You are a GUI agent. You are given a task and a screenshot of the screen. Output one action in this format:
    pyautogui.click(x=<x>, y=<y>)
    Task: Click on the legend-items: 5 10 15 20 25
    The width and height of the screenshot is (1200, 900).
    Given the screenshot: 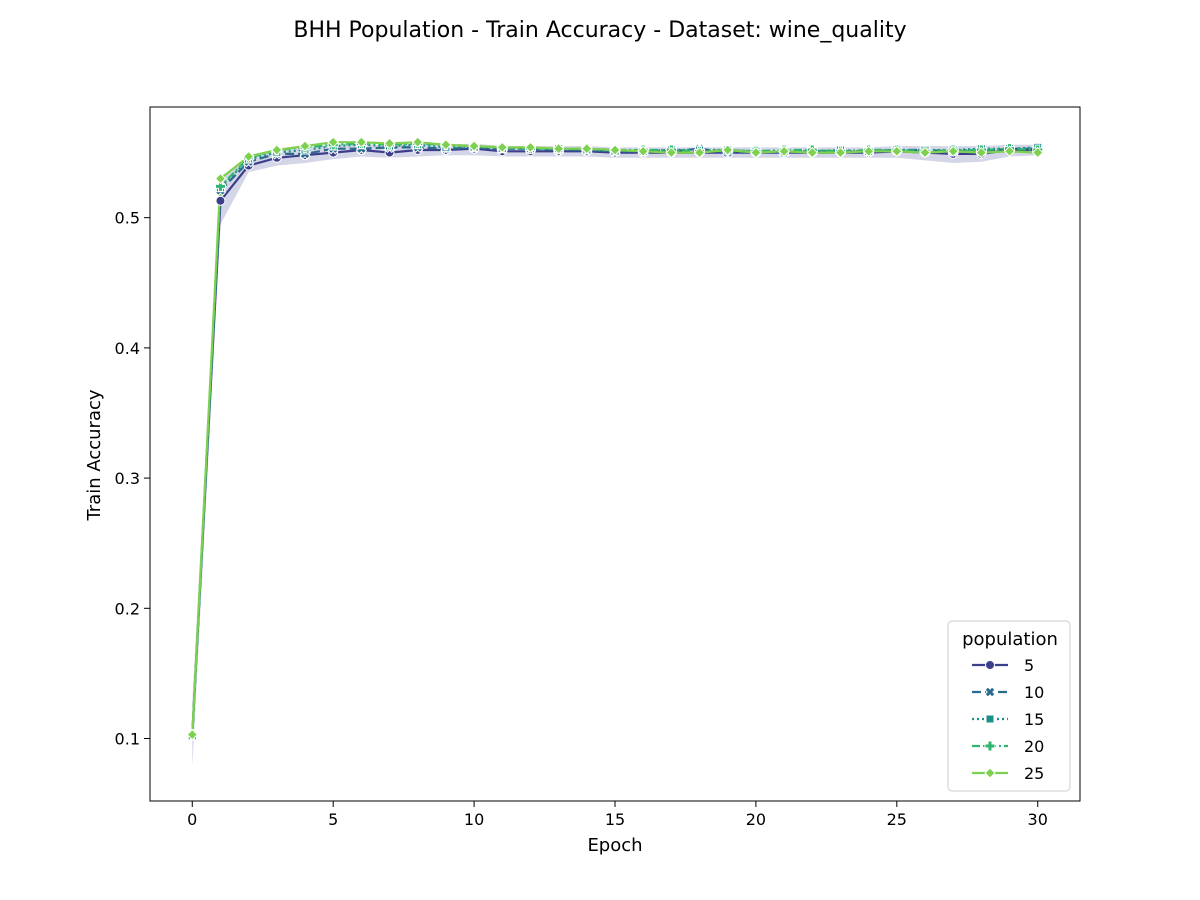 What is the action you would take?
    pyautogui.click(x=1008, y=719)
    